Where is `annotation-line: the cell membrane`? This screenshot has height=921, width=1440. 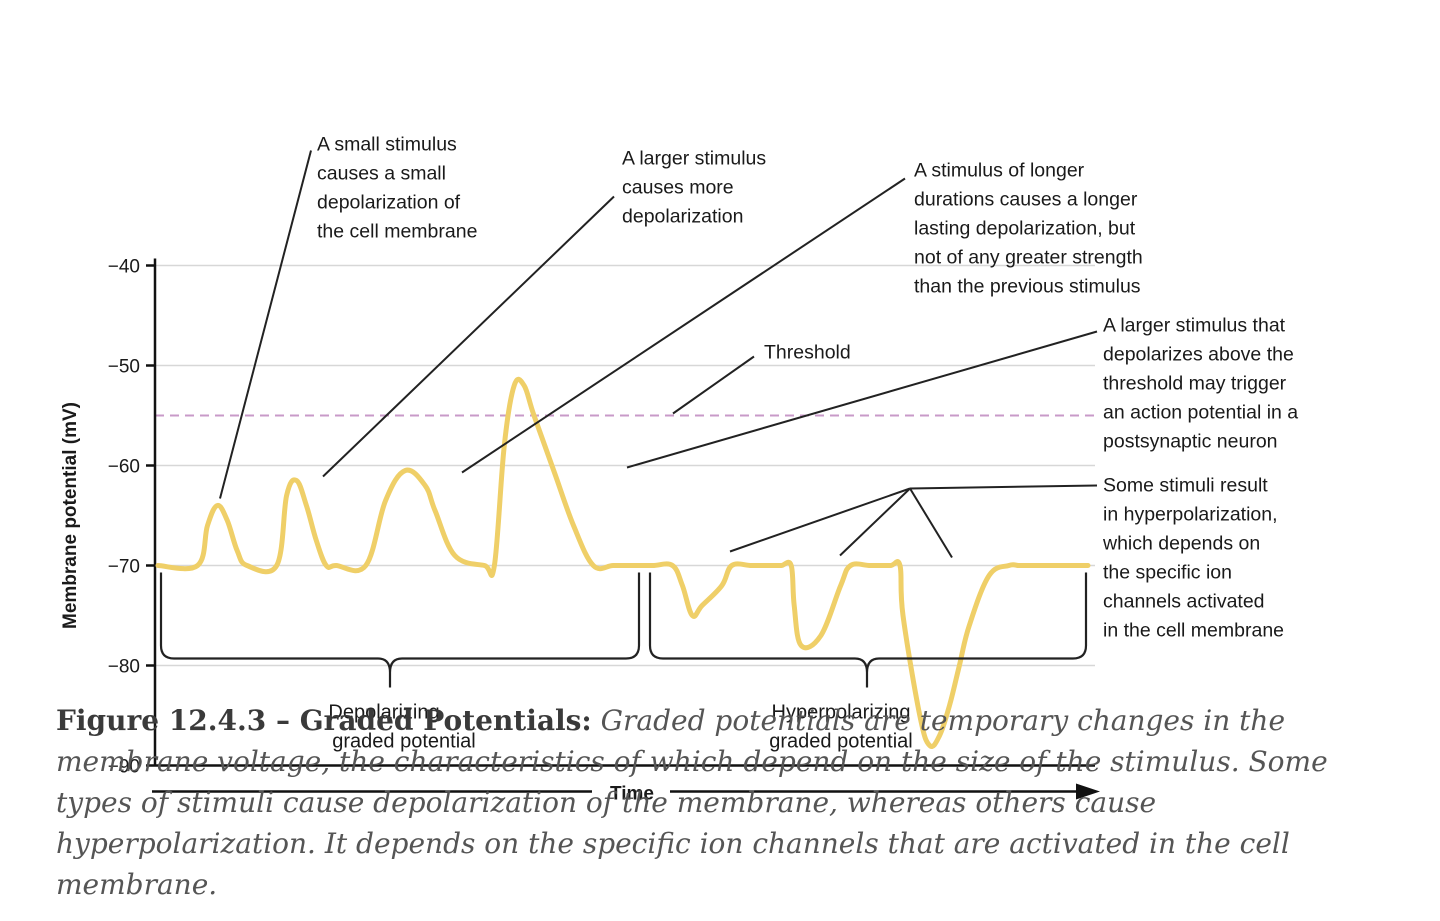 annotation-line: the cell membrane is located at coordinates (397, 232).